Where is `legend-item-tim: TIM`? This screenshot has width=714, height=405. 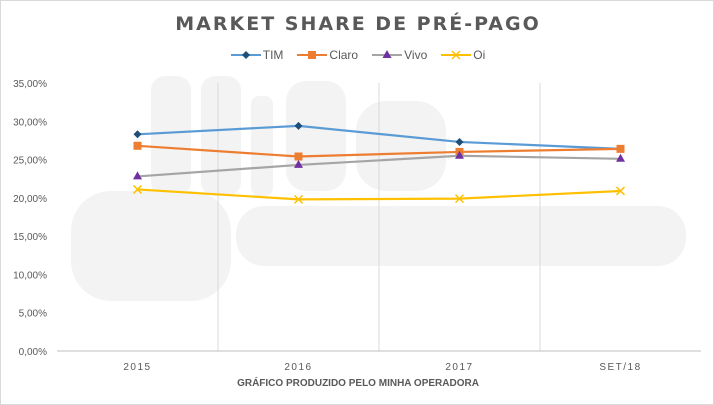
legend-item-tim: TIM is located at coordinates (257, 55).